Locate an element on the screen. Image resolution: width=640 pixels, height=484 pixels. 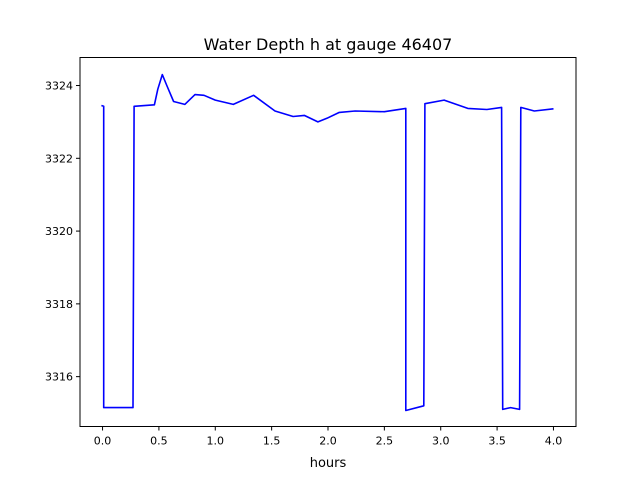
x-tick-label: 2.0 is located at coordinates (328, 441).